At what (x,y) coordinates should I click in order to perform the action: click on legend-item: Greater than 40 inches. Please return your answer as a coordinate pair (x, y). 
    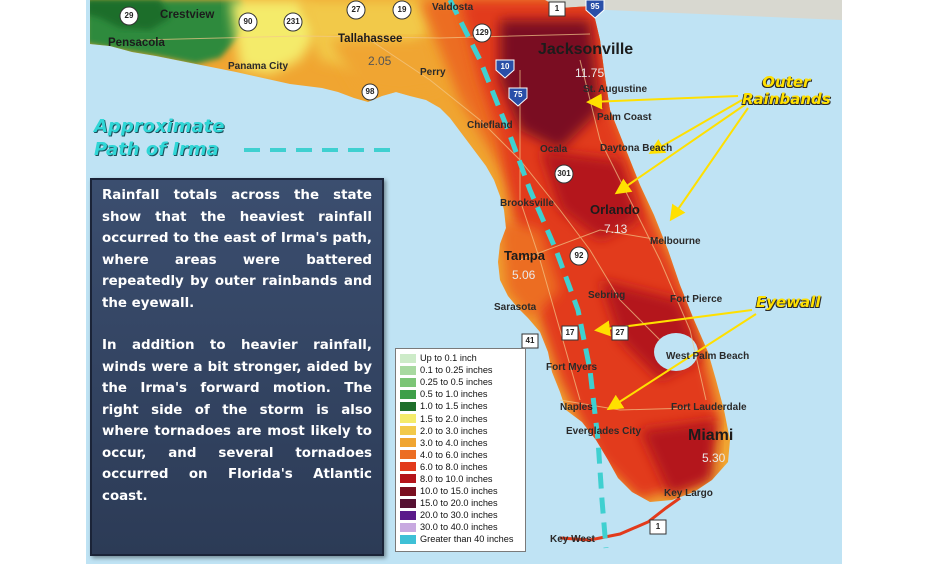
    Looking at the image, I should click on (462, 539).